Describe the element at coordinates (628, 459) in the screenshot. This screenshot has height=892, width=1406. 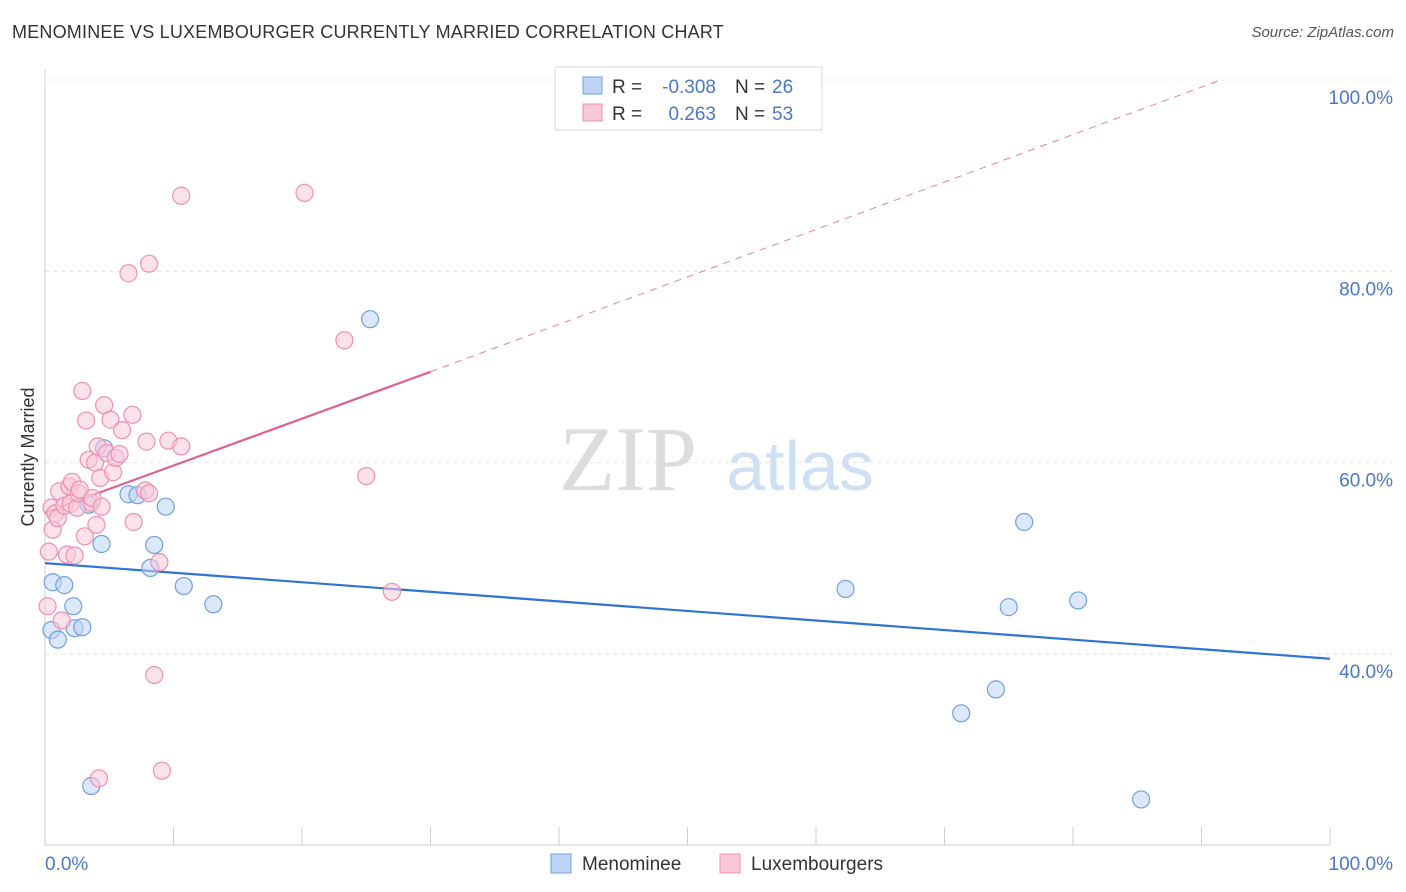
I see `watermark-zip: ZIP` at that location.